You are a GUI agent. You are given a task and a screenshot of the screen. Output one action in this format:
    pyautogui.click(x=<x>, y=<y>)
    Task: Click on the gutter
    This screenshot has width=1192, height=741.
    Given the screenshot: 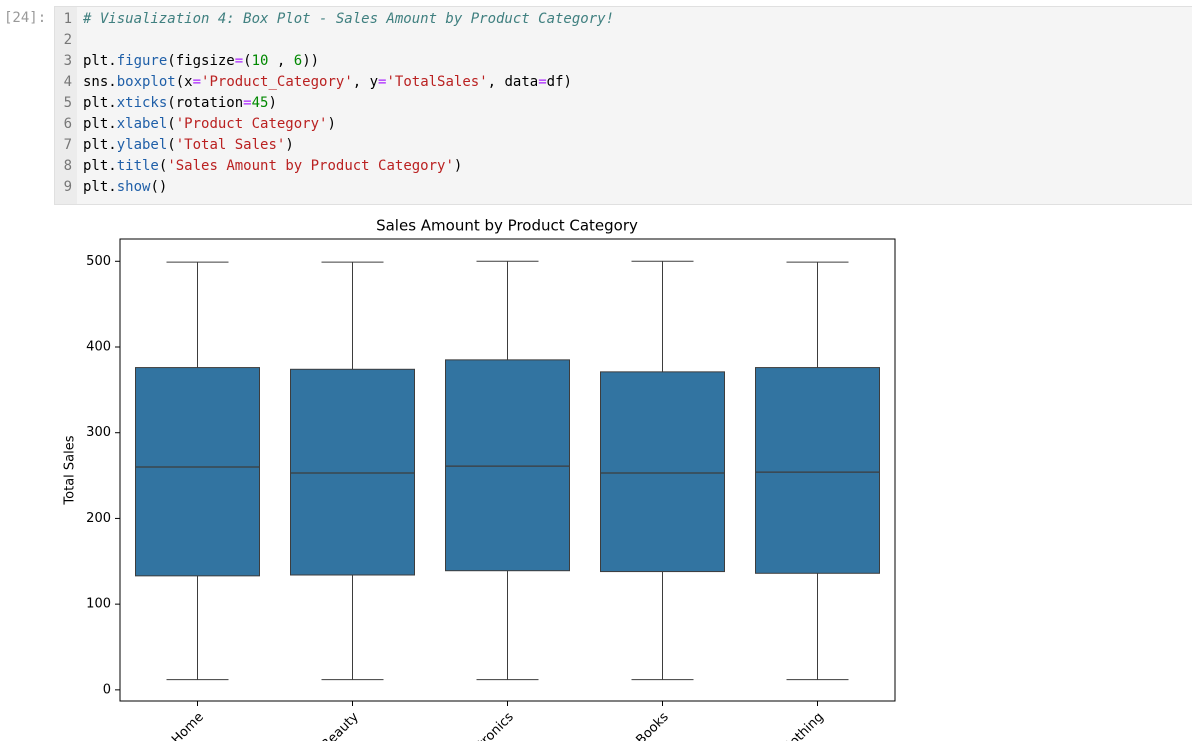 What is the action you would take?
    pyautogui.click(x=66, y=105)
    